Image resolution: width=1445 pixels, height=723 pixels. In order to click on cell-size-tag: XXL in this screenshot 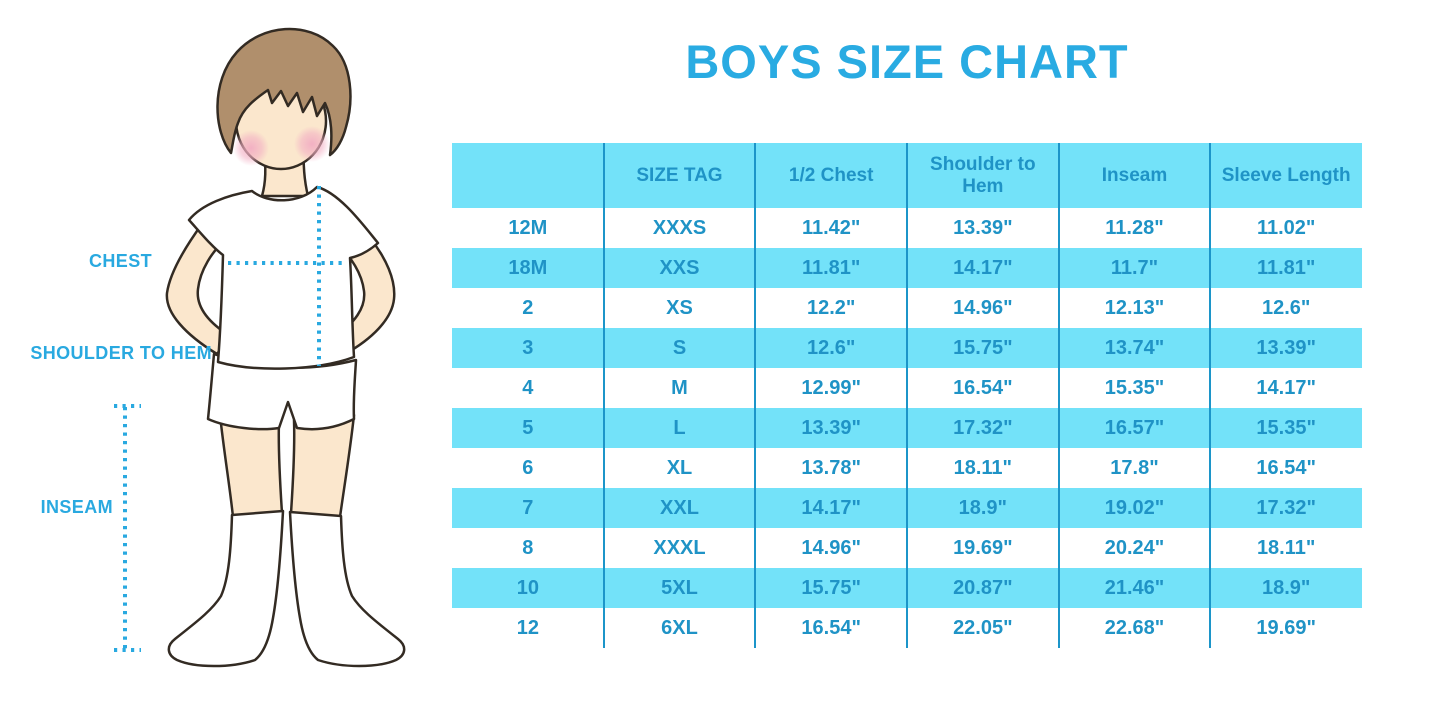, I will do `click(679, 507)`.